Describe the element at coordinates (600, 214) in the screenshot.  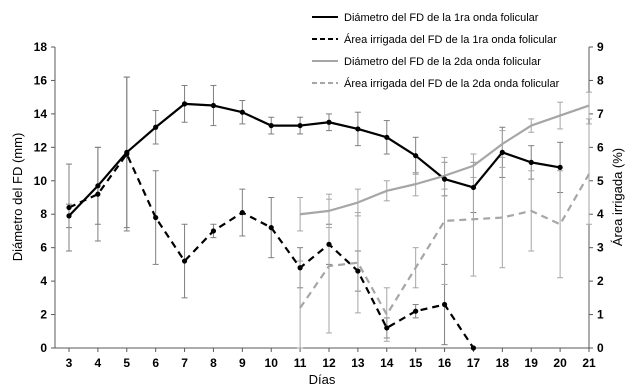
I see `y-tick-label-right: 4` at that location.